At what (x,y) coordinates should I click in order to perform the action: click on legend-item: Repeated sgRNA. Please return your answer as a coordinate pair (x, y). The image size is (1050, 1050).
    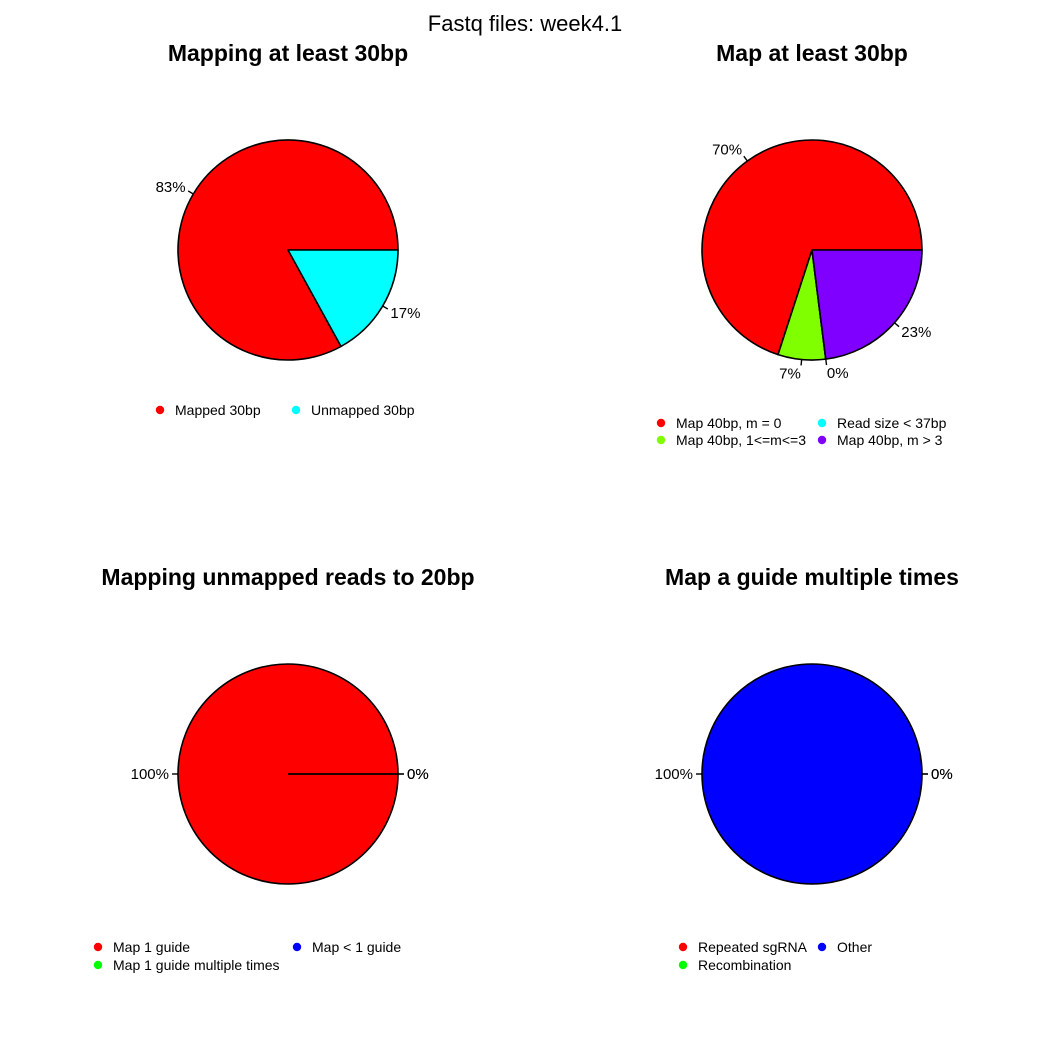
    Looking at the image, I should click on (743, 947).